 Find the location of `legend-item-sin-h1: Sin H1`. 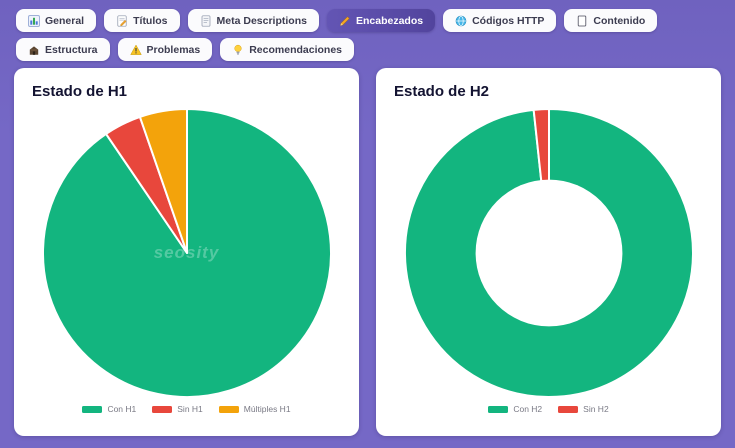

legend-item-sin-h1: Sin H1 is located at coordinates (177, 409).